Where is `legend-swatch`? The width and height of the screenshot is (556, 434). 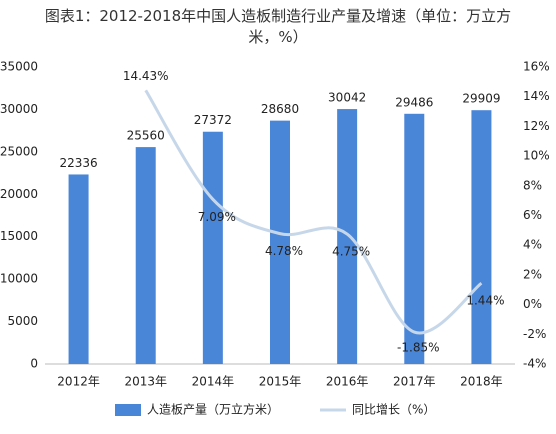 legend-swatch is located at coordinates (128, 410).